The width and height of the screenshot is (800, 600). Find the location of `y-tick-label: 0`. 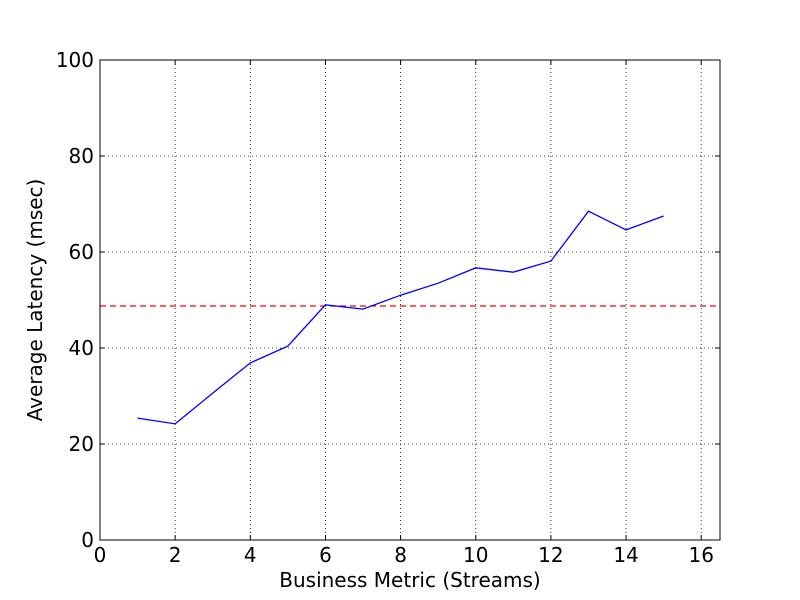

y-tick-label: 0 is located at coordinates (87, 540).